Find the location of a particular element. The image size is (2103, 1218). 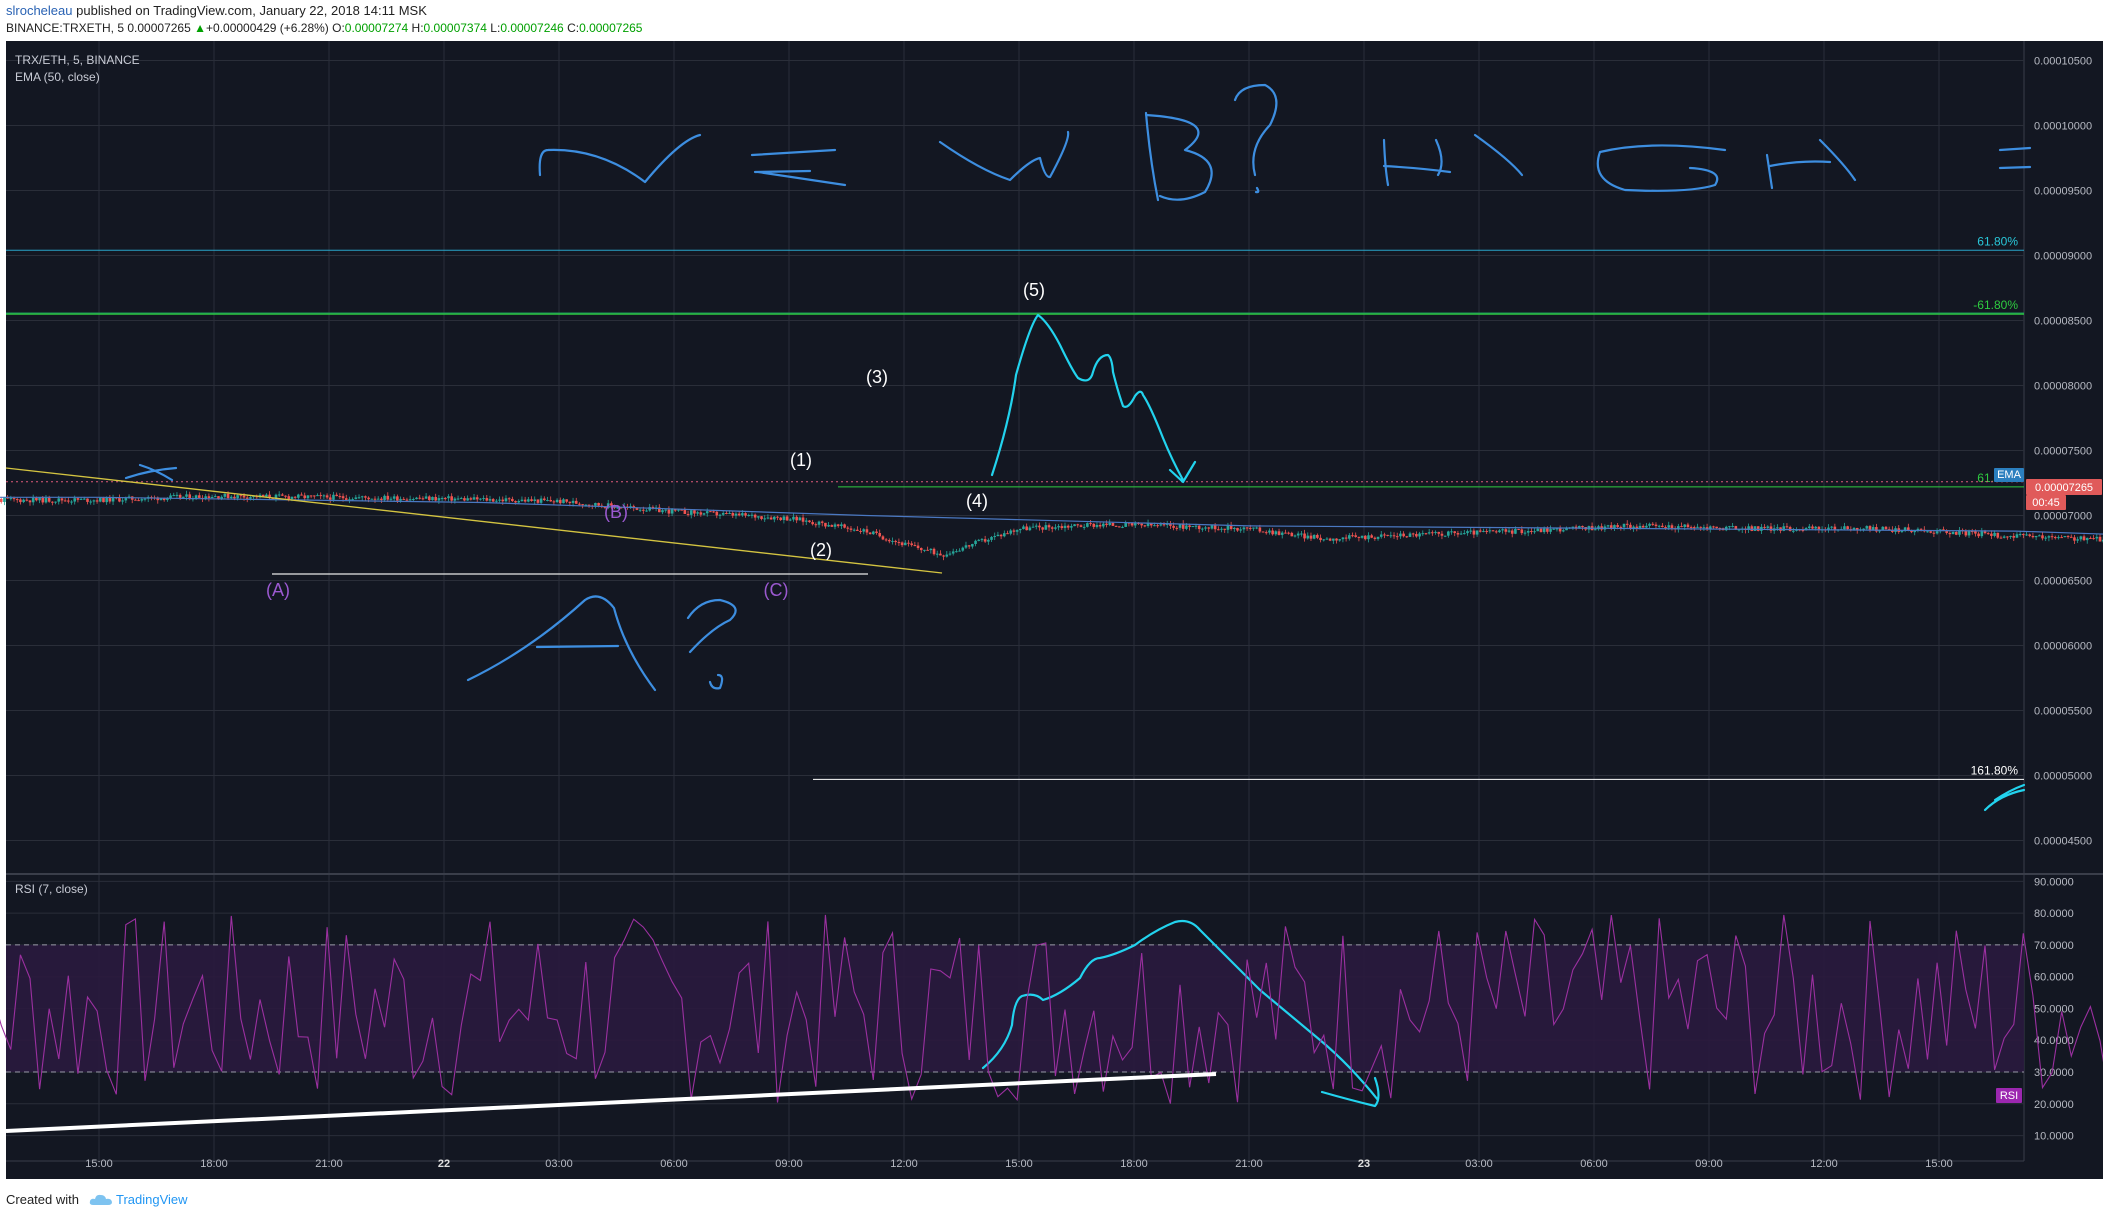

rsi-tick-label: 40.0000 is located at coordinates (2054, 1041).